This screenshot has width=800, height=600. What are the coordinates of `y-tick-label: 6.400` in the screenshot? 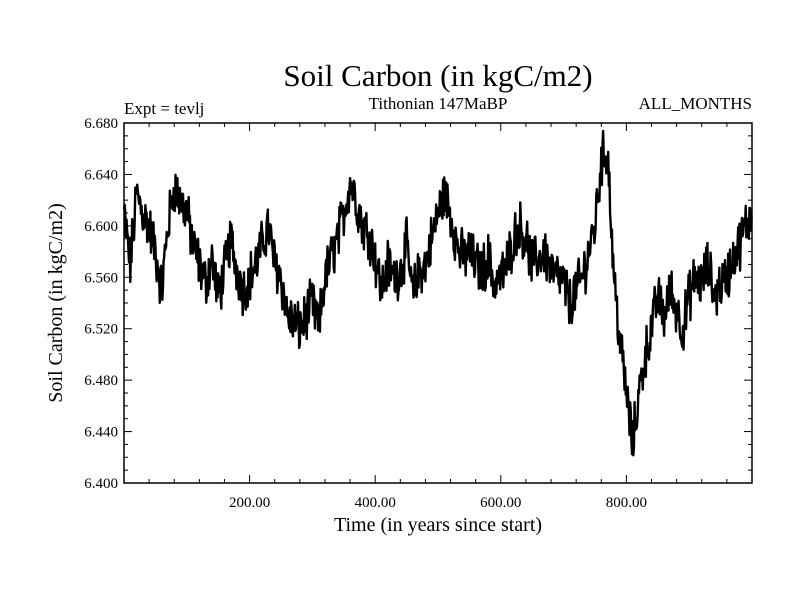 It's located at (101, 484).